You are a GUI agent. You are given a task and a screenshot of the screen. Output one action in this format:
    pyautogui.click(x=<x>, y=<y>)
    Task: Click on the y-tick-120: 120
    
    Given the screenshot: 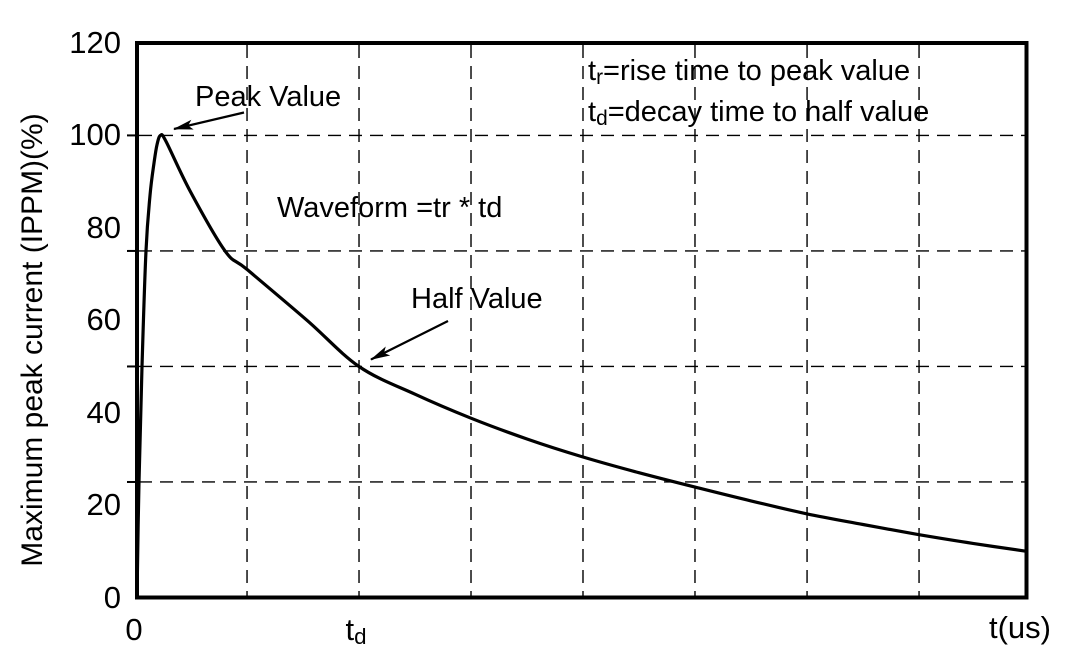 What is the action you would take?
    pyautogui.click(x=95, y=42)
    